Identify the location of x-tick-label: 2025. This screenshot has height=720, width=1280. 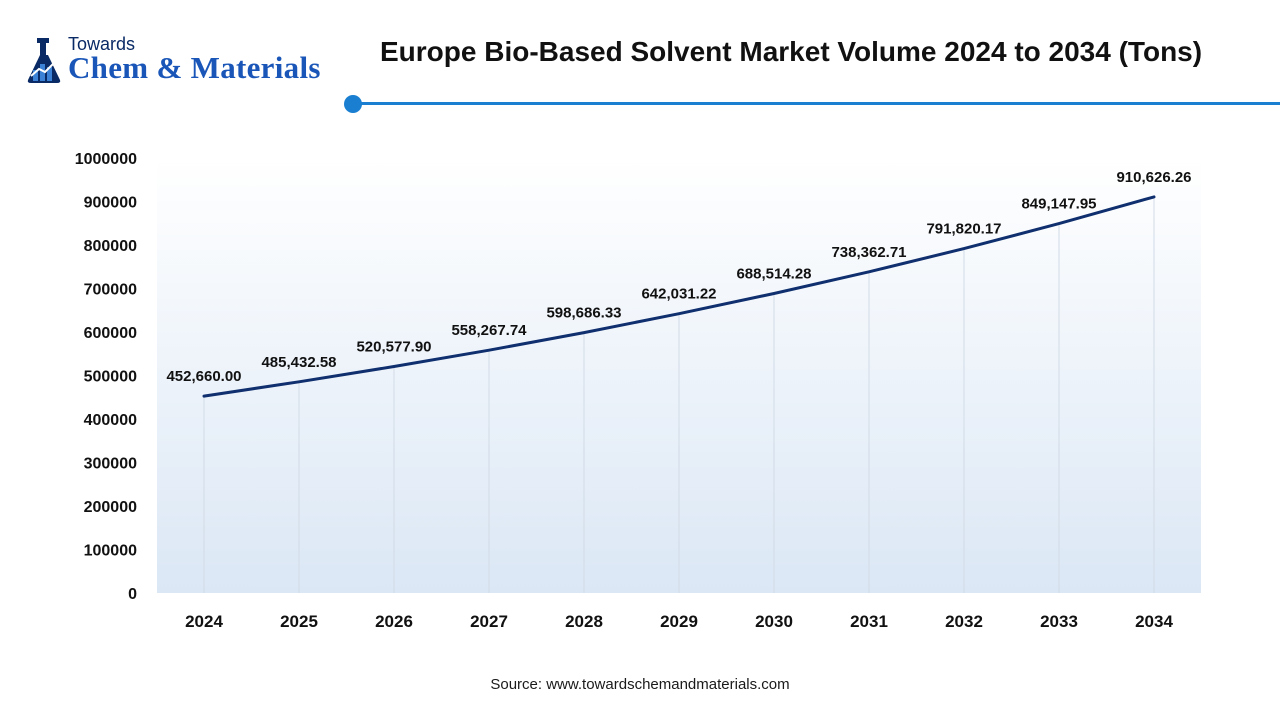
(299, 621).